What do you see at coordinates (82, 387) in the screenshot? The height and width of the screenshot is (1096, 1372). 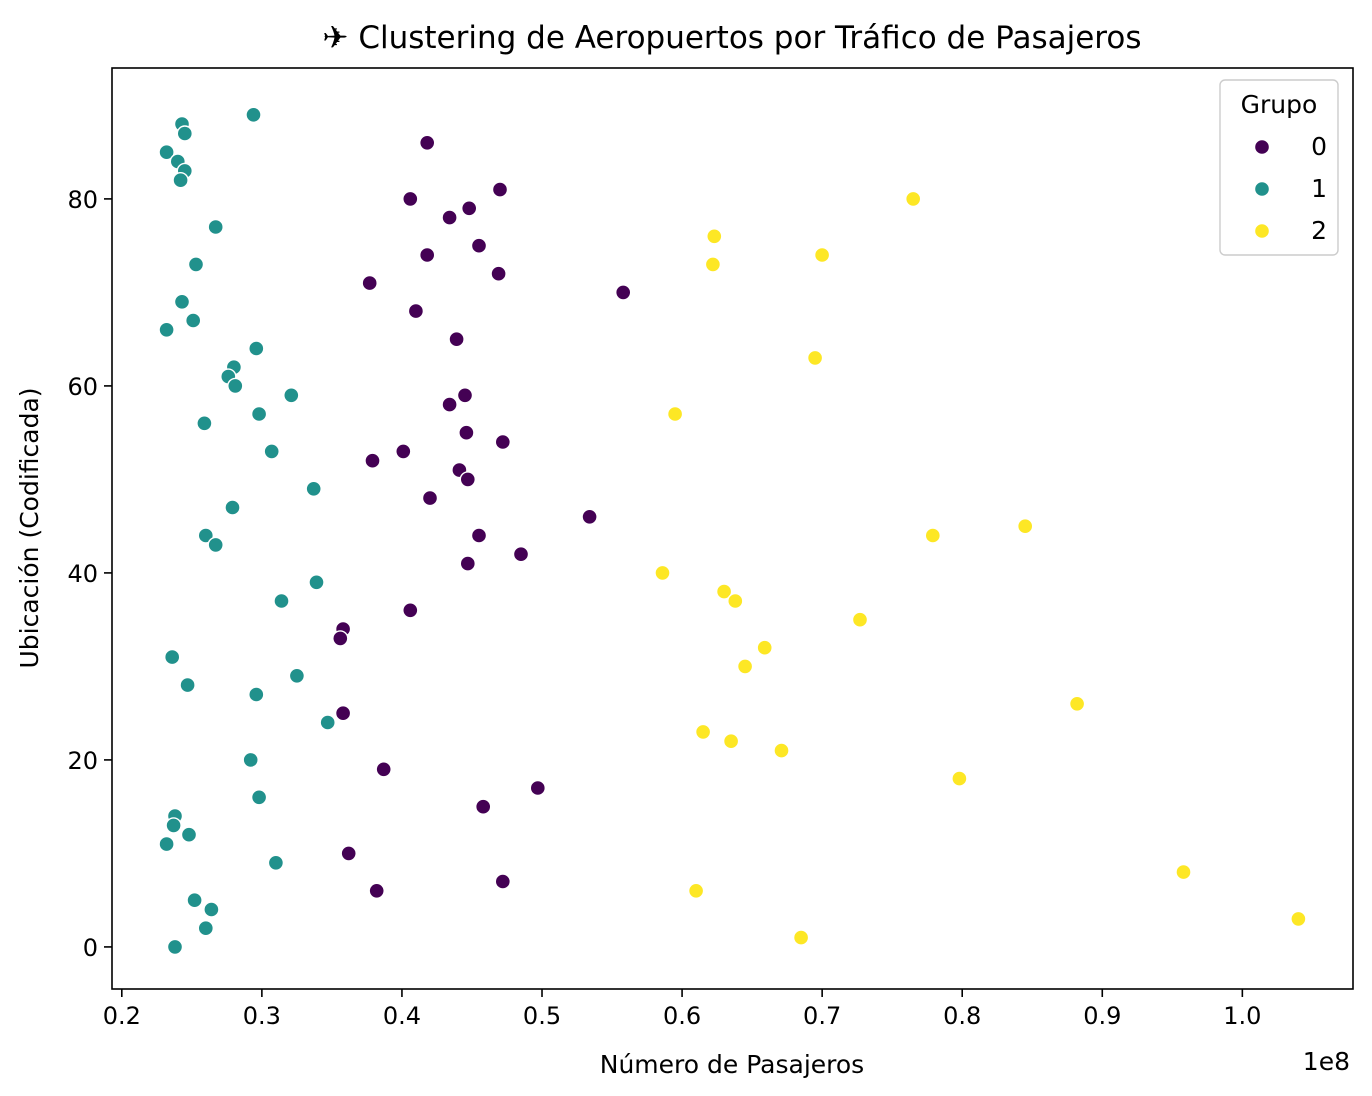 I see `y-tick-label: 60` at bounding box center [82, 387].